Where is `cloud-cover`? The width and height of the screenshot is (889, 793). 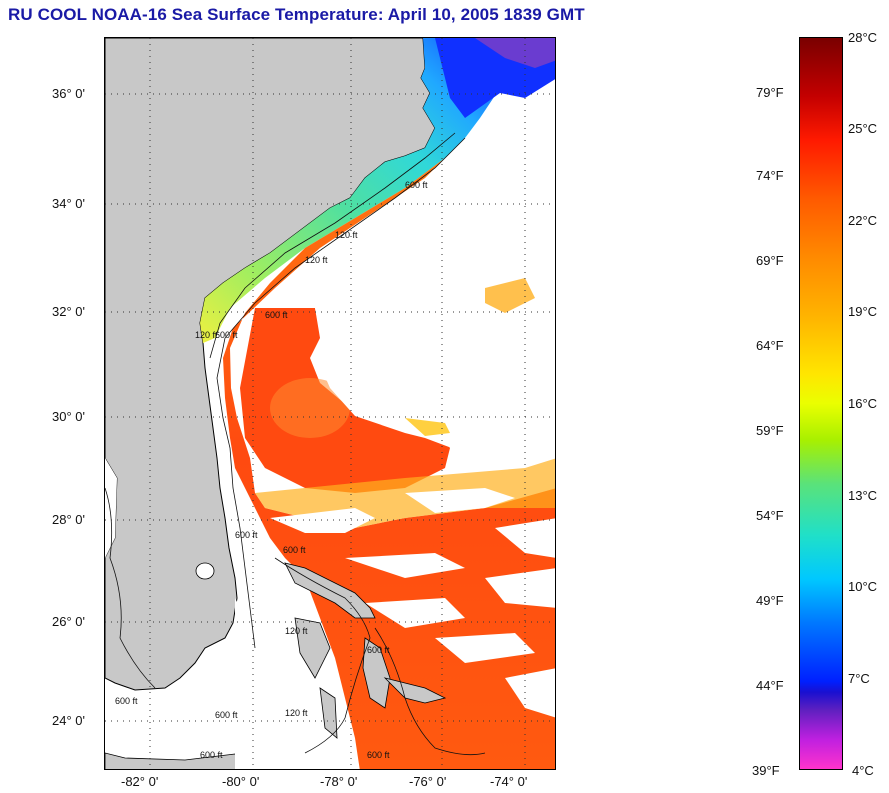
cloud-cover is located at coordinates (435, 303).